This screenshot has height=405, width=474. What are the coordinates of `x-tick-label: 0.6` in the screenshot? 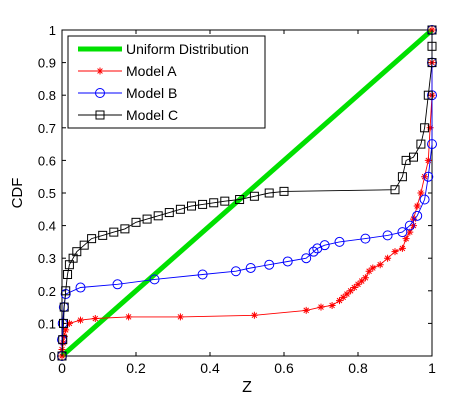 It's located at (284, 368).